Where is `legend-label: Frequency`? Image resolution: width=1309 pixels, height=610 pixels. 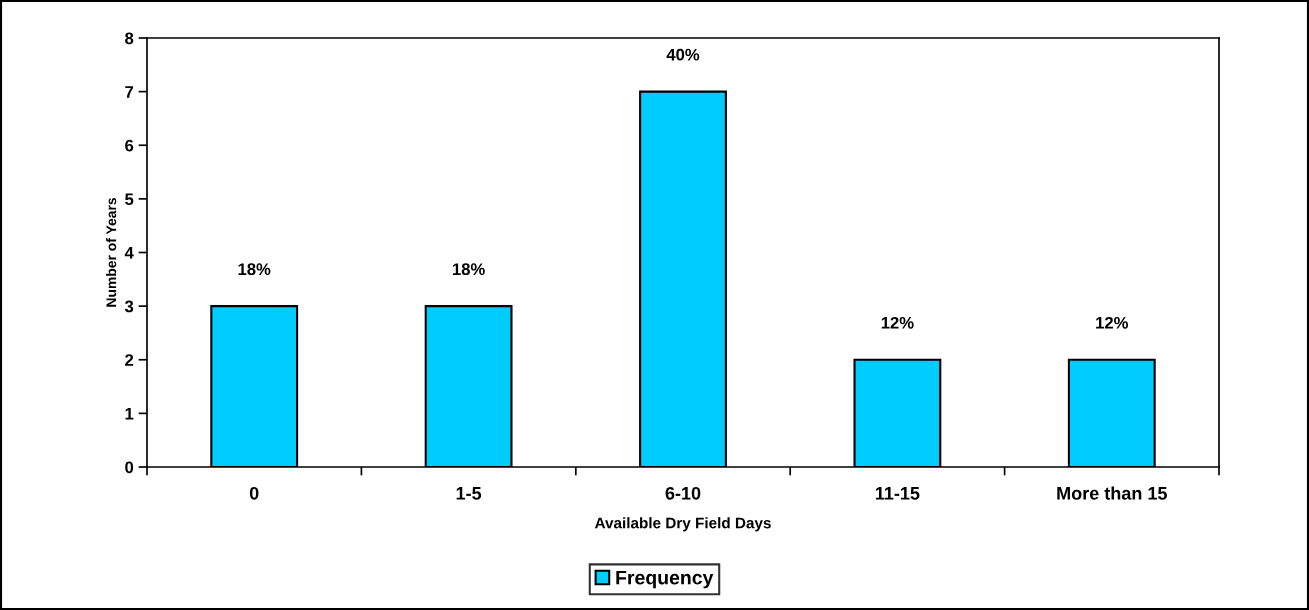
legend-label: Frequency is located at coordinates (665, 579).